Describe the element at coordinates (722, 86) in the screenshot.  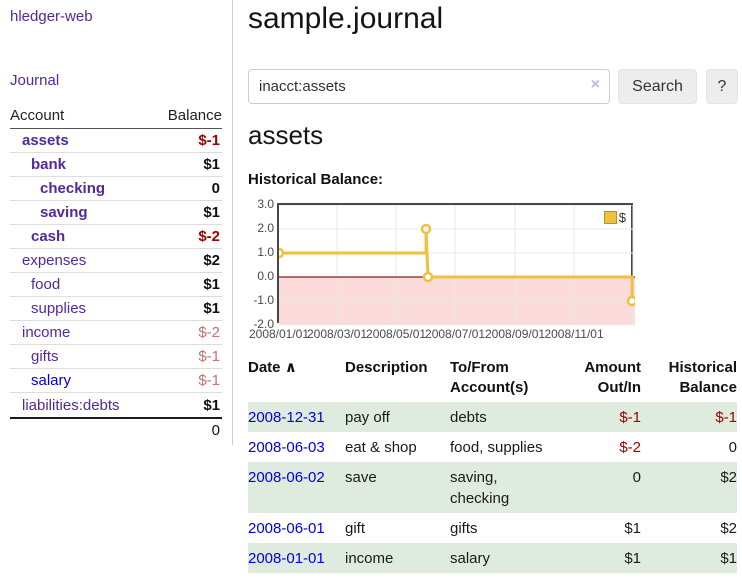
I see `help-button: ?` at that location.